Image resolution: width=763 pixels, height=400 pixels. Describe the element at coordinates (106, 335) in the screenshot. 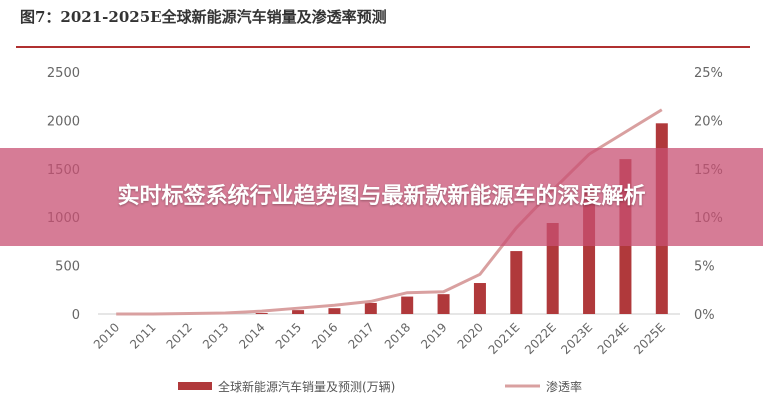

I see `x-tick-label: 2010` at that location.